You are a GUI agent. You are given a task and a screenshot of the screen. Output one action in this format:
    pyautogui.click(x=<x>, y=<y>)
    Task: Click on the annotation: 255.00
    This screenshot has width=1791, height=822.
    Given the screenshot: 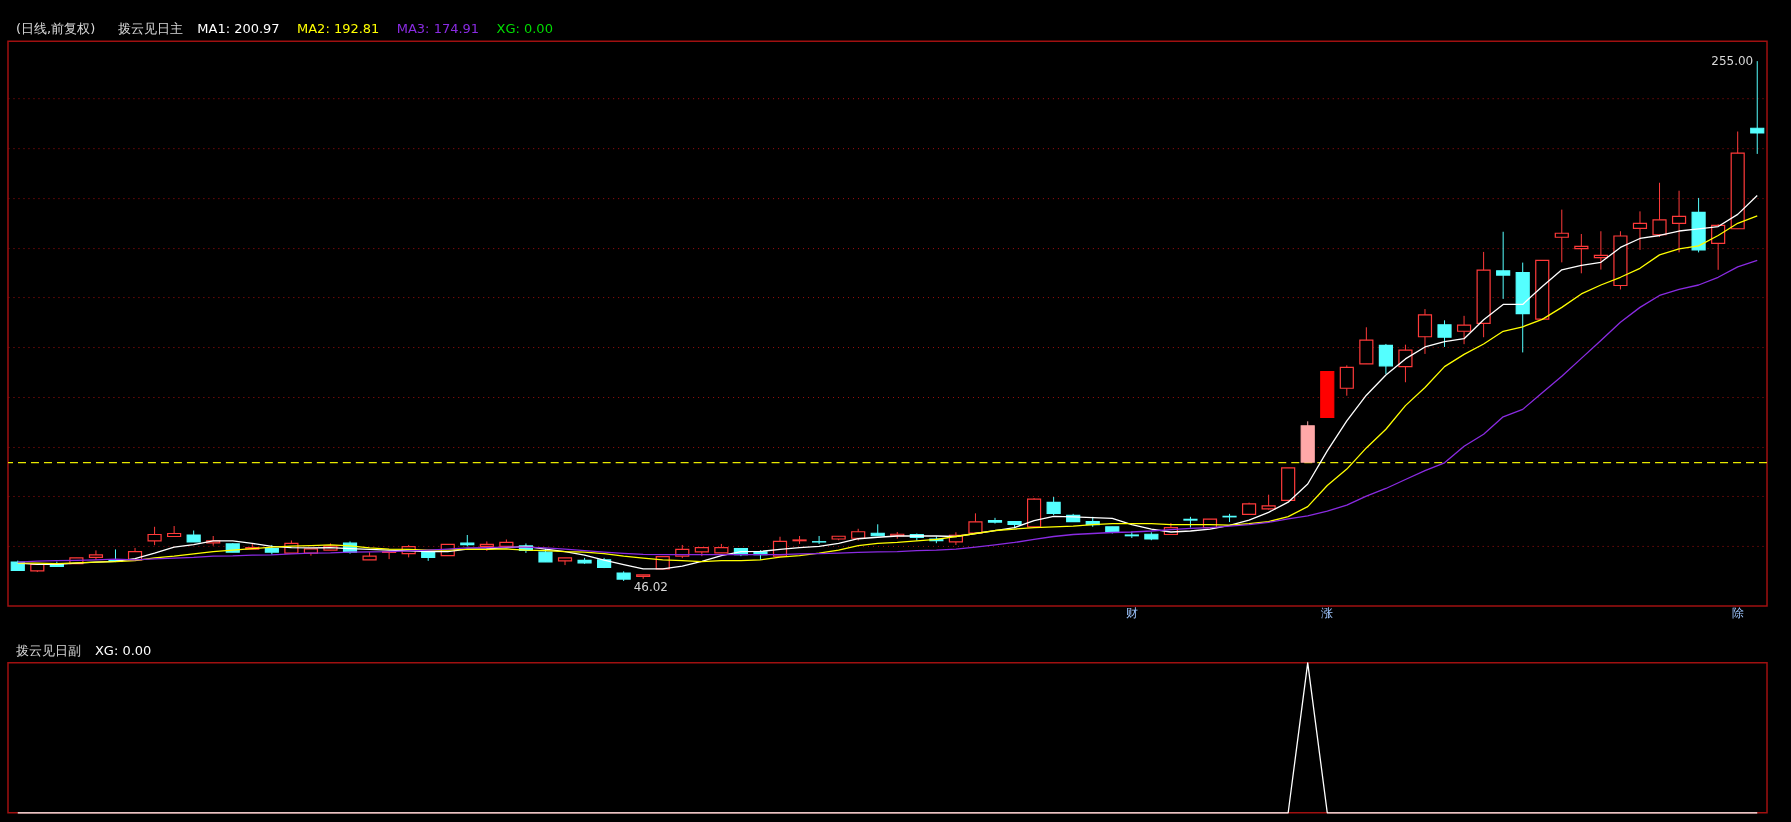 What is the action you would take?
    pyautogui.click(x=1732, y=61)
    